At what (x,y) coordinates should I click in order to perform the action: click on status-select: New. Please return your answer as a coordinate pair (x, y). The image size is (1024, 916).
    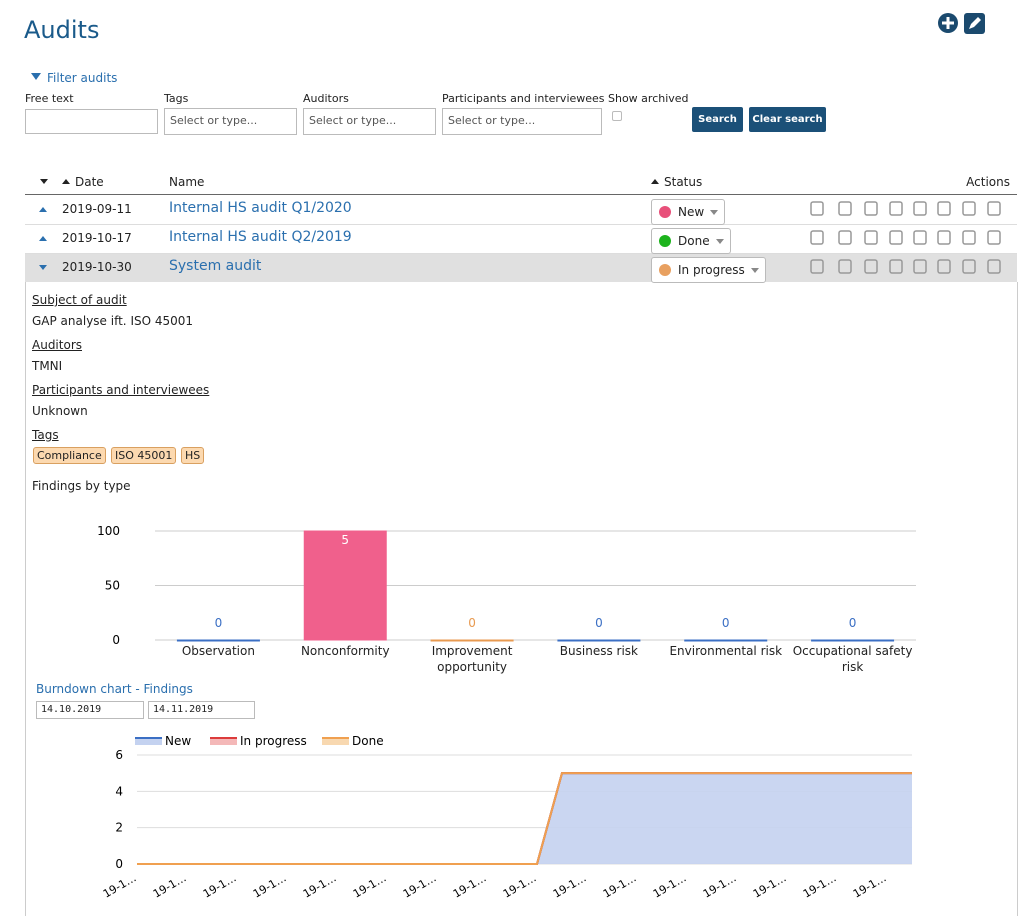
    Looking at the image, I should click on (688, 212).